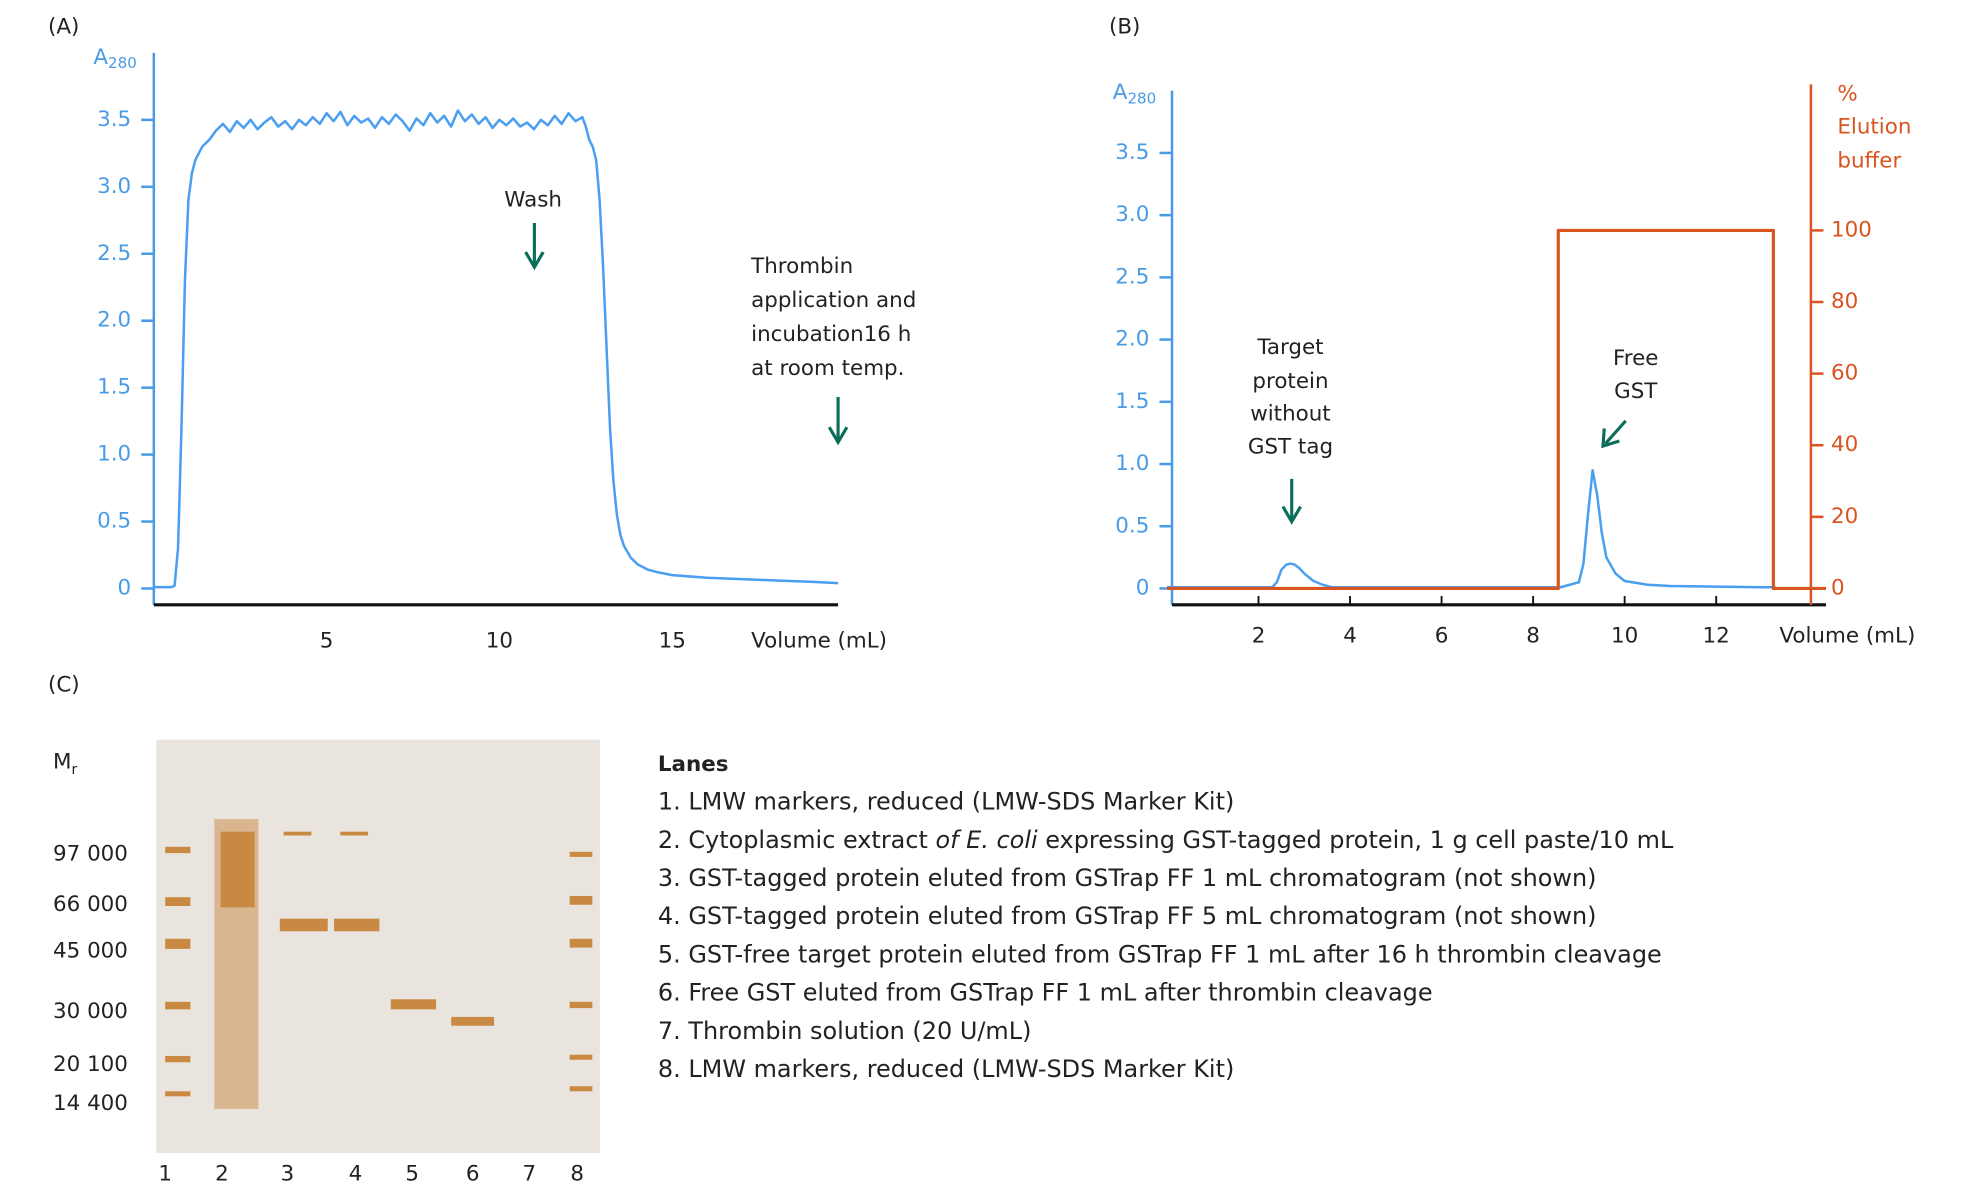 The height and width of the screenshot is (1182, 1966). I want to click on marker-label: 97 000, so click(90, 853).